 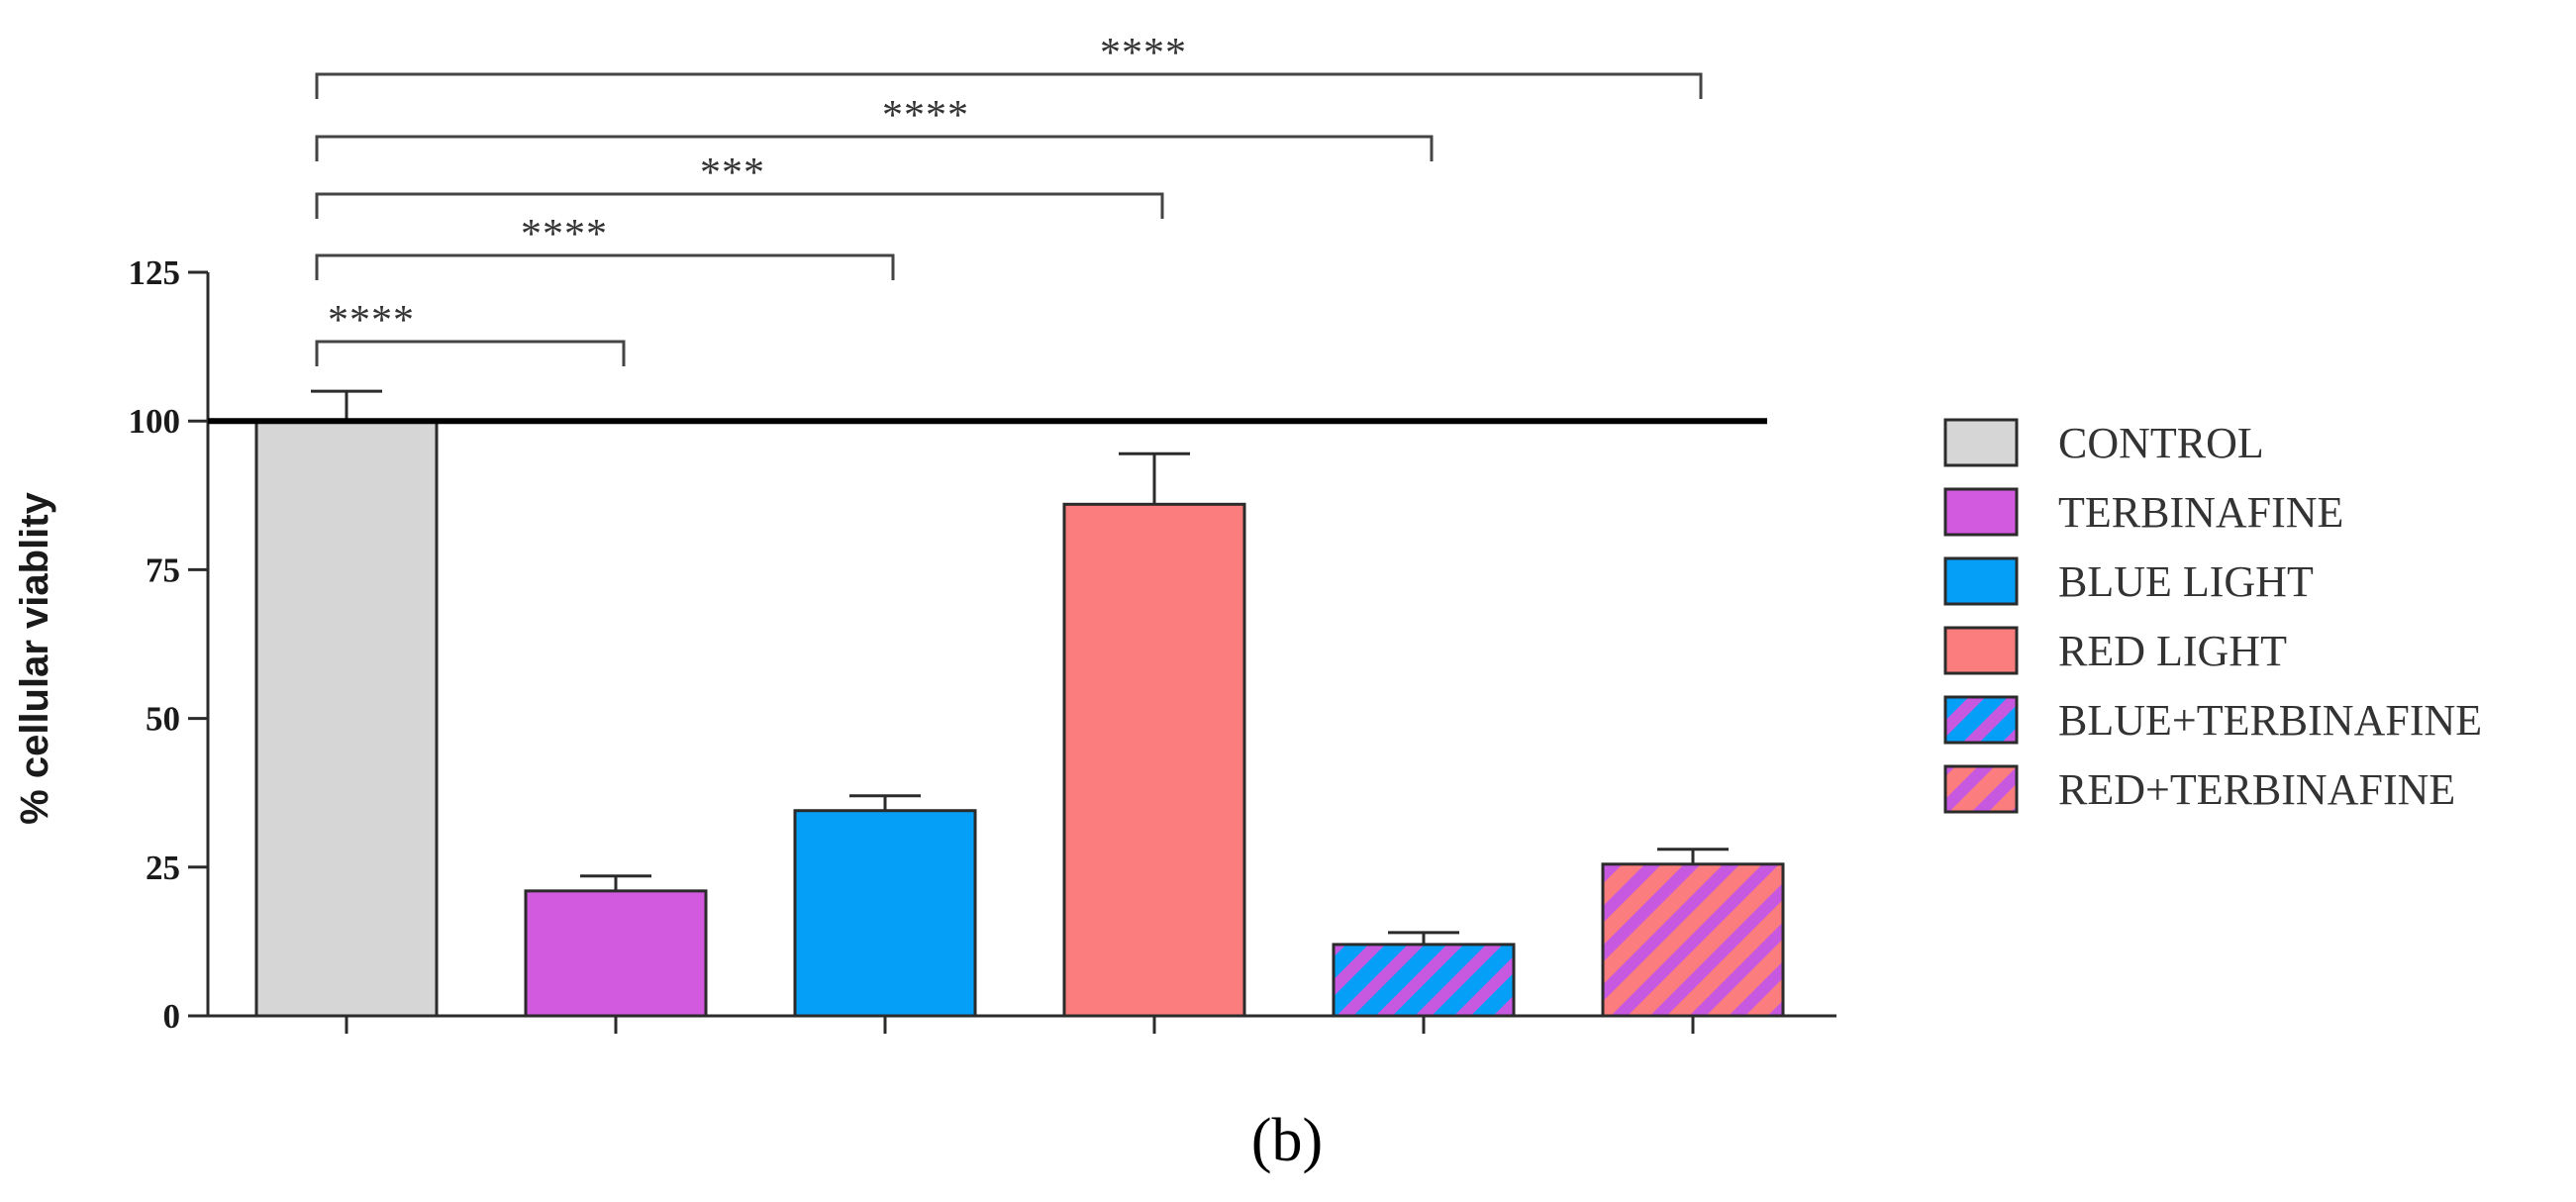 What do you see at coordinates (155, 421) in the screenshot?
I see `y-tick-label: 100` at bounding box center [155, 421].